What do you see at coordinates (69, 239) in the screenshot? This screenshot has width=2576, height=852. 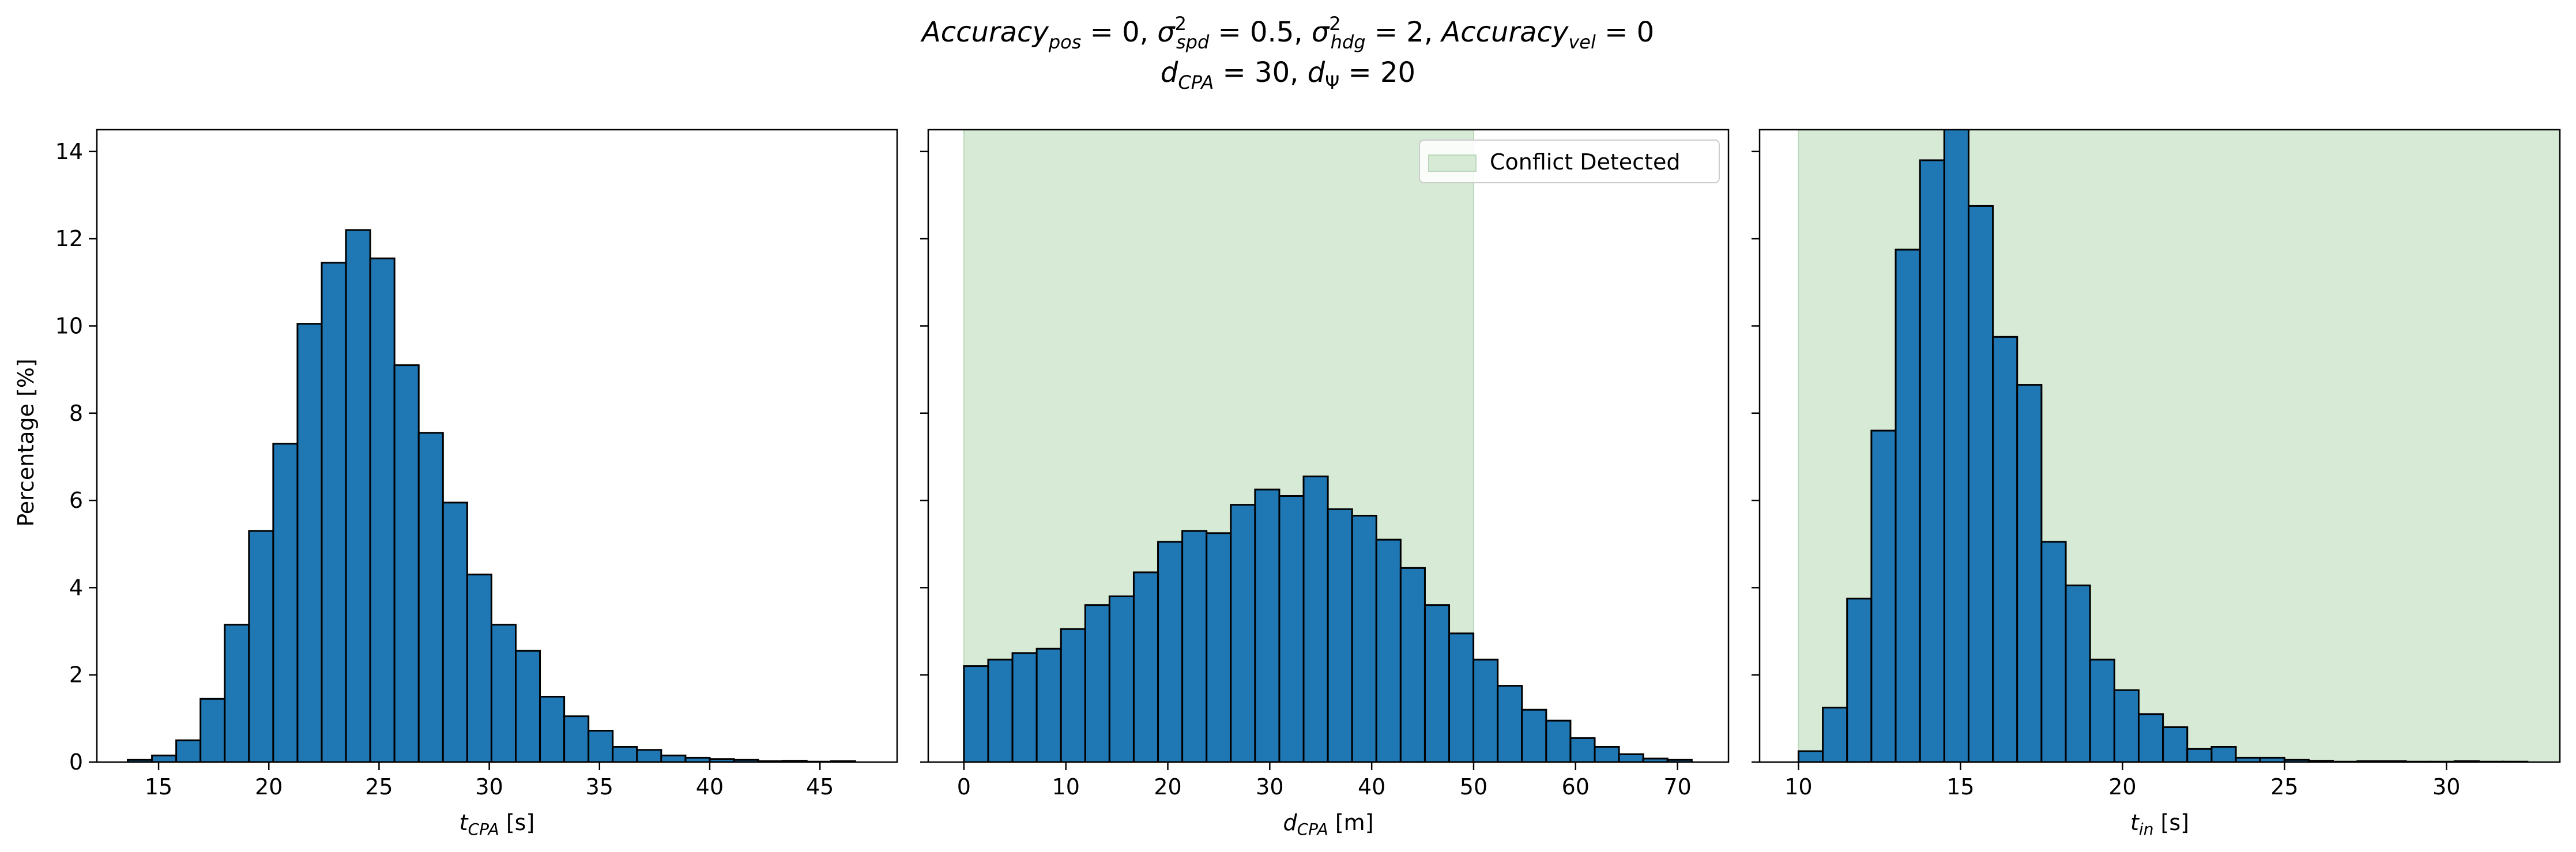 I see `y-tick-label: 12` at bounding box center [69, 239].